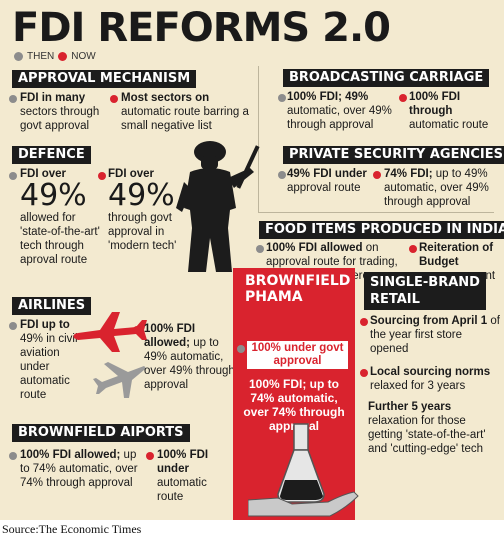 The image size is (504, 541). What do you see at coordinates (377, 175) in the screenshot?
I see `security-now-dot` at bounding box center [377, 175].